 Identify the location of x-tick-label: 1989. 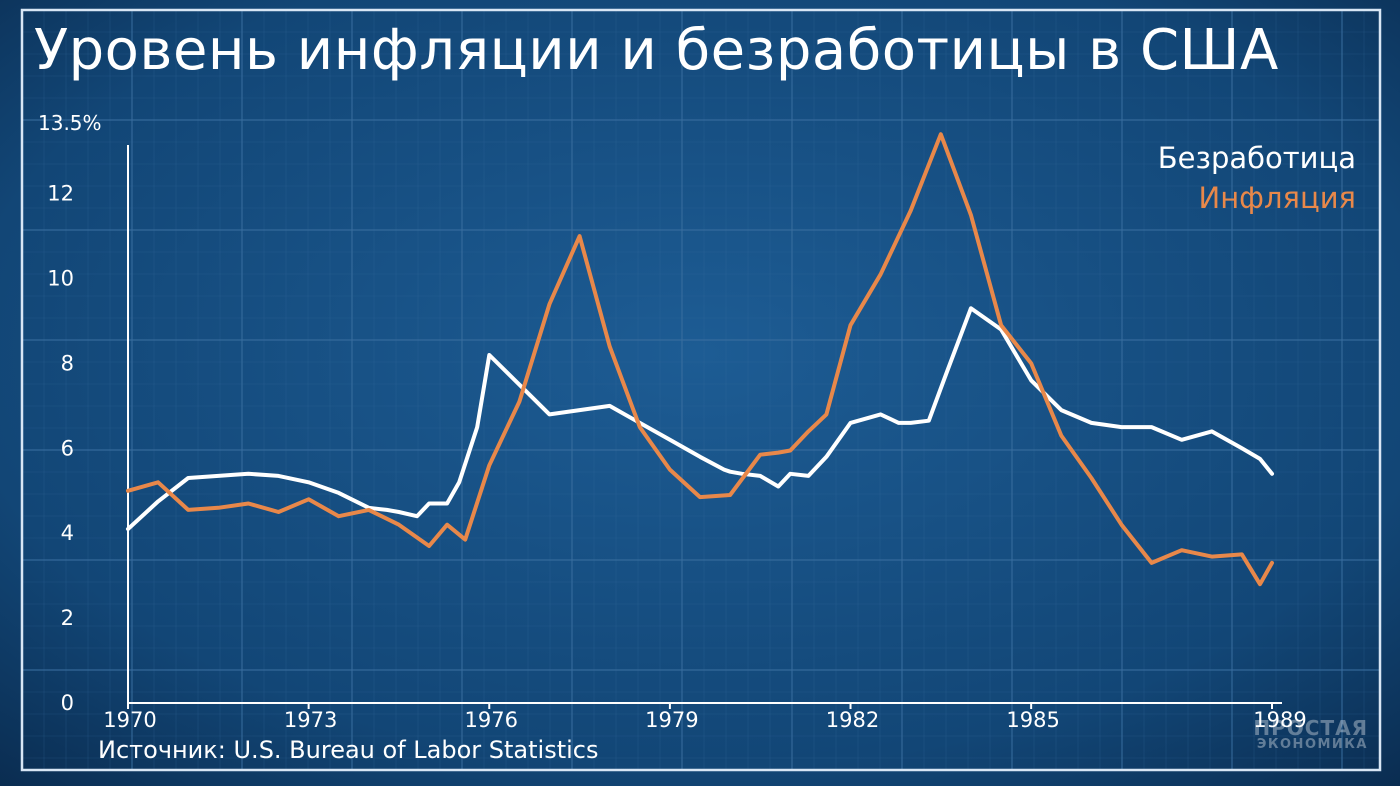
(1279, 720).